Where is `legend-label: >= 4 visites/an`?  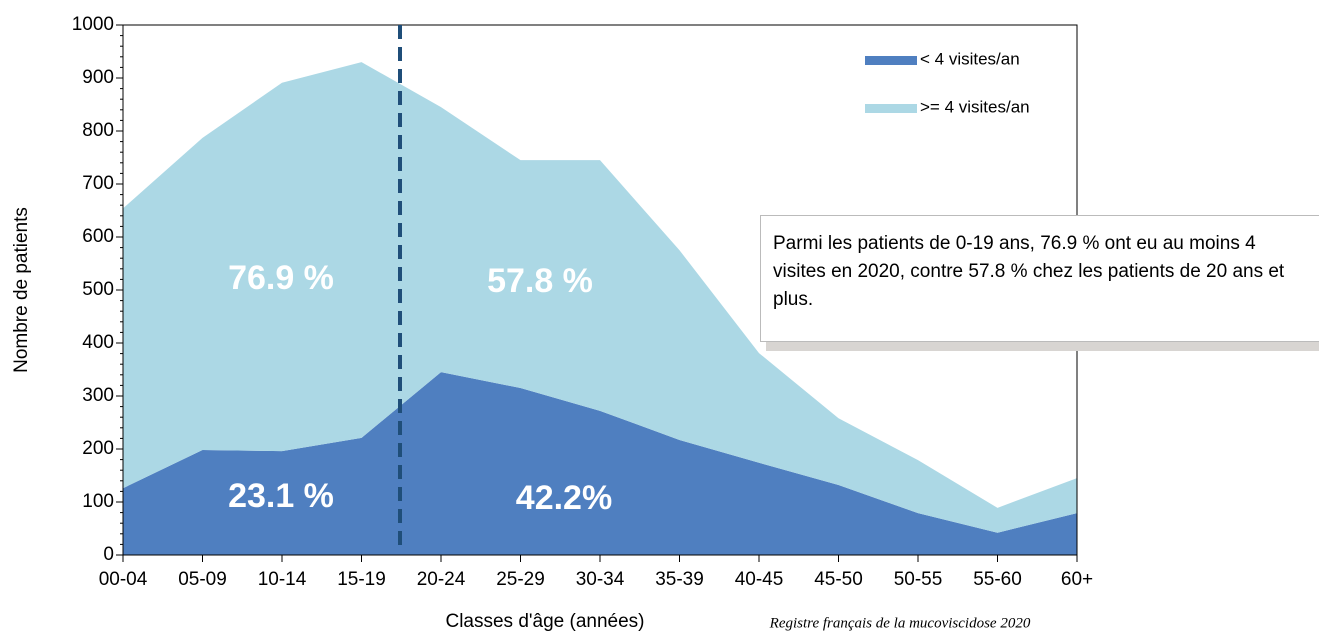
legend-label: >= 4 visites/an is located at coordinates (975, 106).